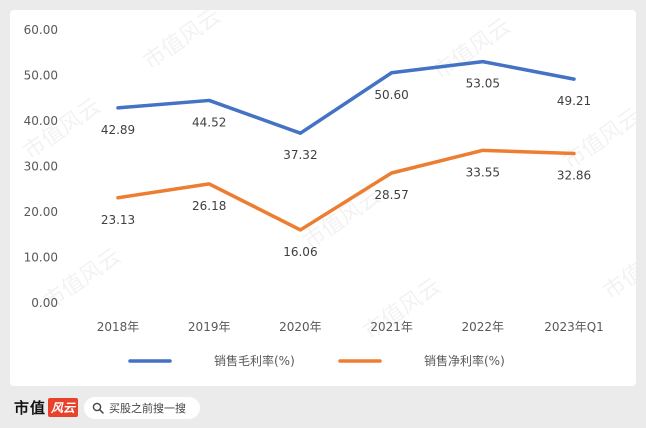  Describe the element at coordinates (118, 327) in the screenshot. I see `x-tick-label: 2018年` at that location.